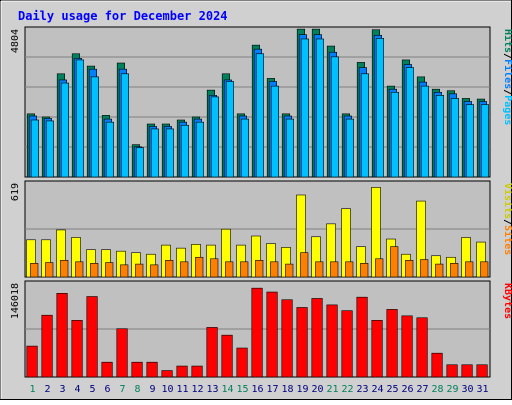  What do you see at coordinates (332, 389) in the screenshot?
I see `x-tick-label-day-21: 21` at bounding box center [332, 389].